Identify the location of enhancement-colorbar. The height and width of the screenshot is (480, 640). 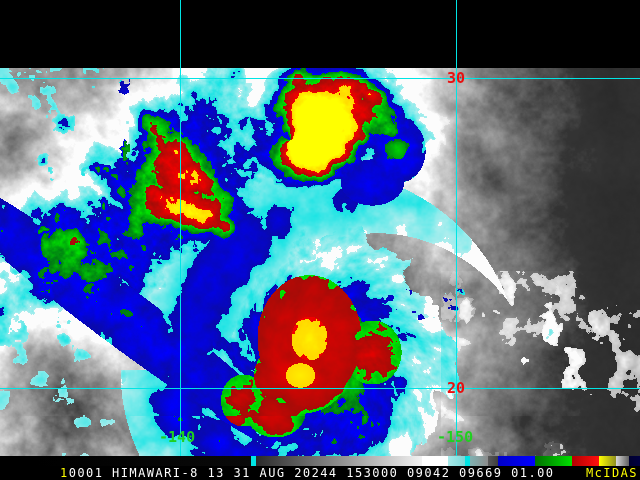
(320, 461).